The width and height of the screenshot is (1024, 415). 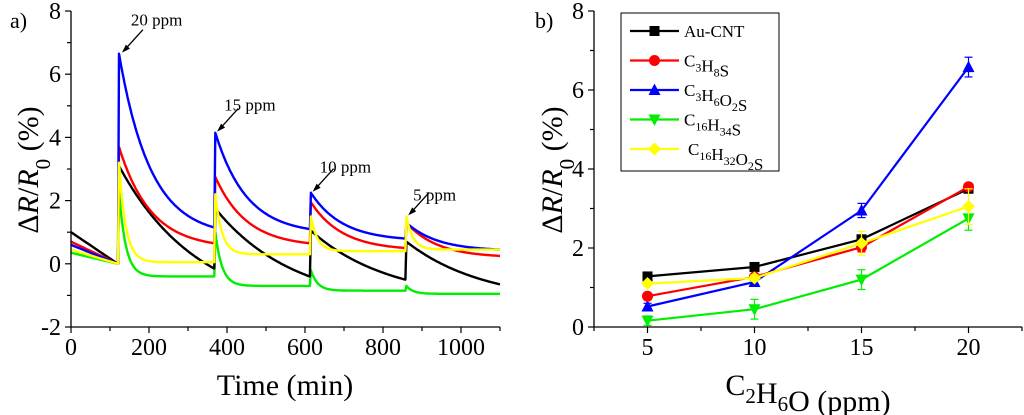 I want to click on panel-b-x-axis-title: C2H6O (ppm), so click(x=807, y=392).